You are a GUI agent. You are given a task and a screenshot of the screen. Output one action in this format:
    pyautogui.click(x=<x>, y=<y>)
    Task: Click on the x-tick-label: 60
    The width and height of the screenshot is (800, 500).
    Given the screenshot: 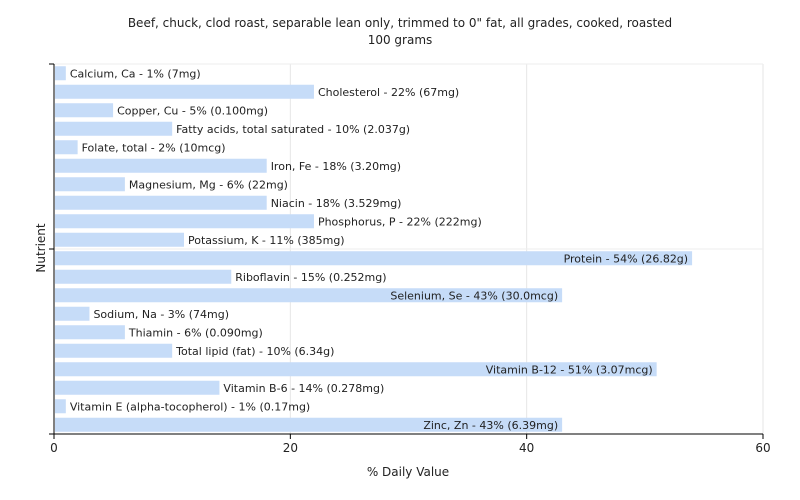 What is the action you would take?
    pyautogui.click(x=762, y=448)
    